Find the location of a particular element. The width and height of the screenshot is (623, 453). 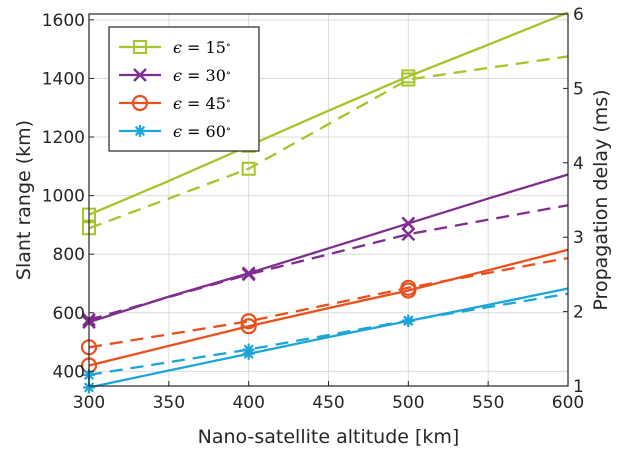

x-tick-label: 350 is located at coordinates (169, 403).